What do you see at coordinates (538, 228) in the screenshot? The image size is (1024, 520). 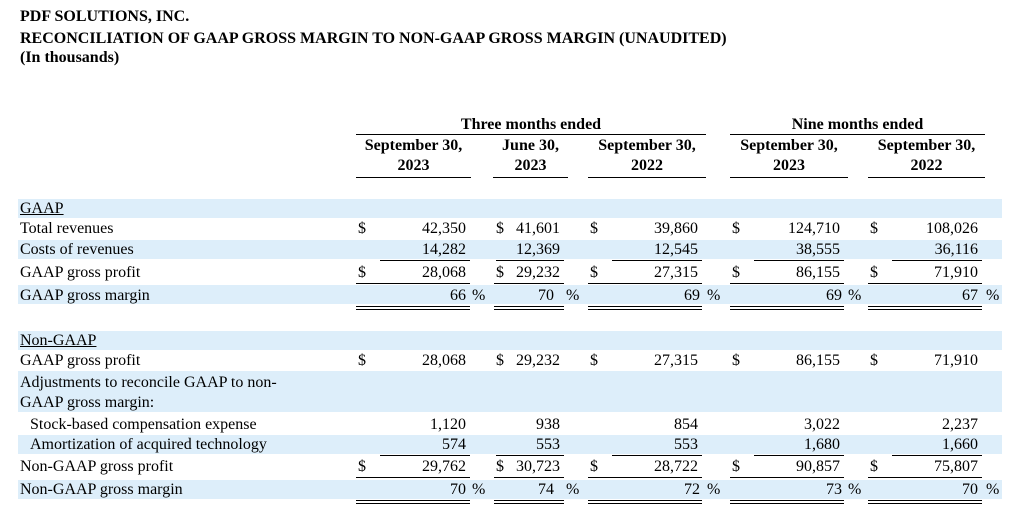 I see `table-cell: 41,601` at bounding box center [538, 228].